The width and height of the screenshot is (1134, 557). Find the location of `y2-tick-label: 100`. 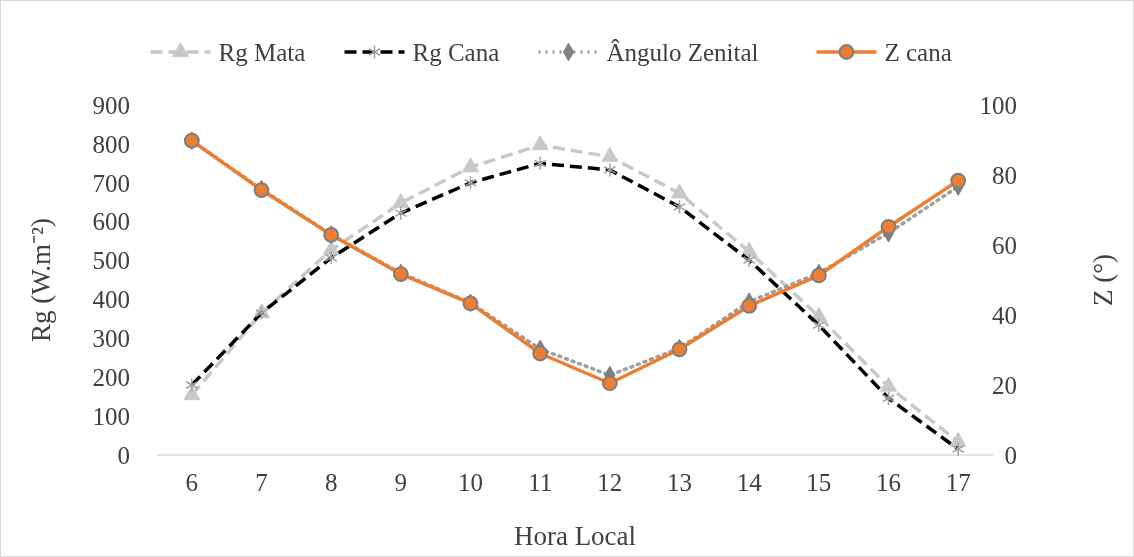

y2-tick-label: 100 is located at coordinates (998, 105).